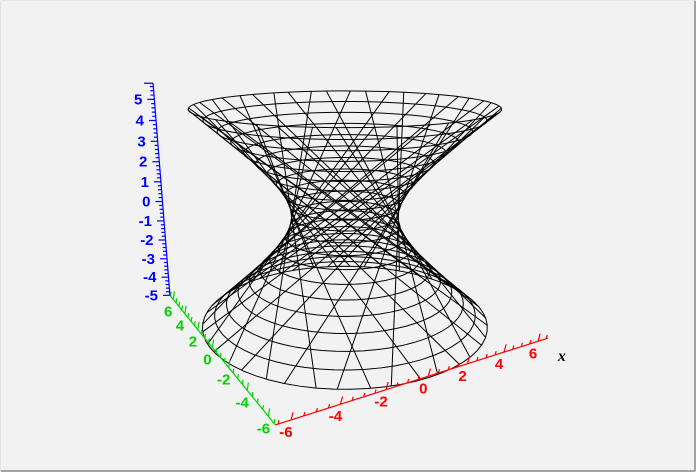 This screenshot has height=472, width=696. Describe the element at coordinates (146, 240) in the screenshot. I see `z-tick-label: -2` at that location.